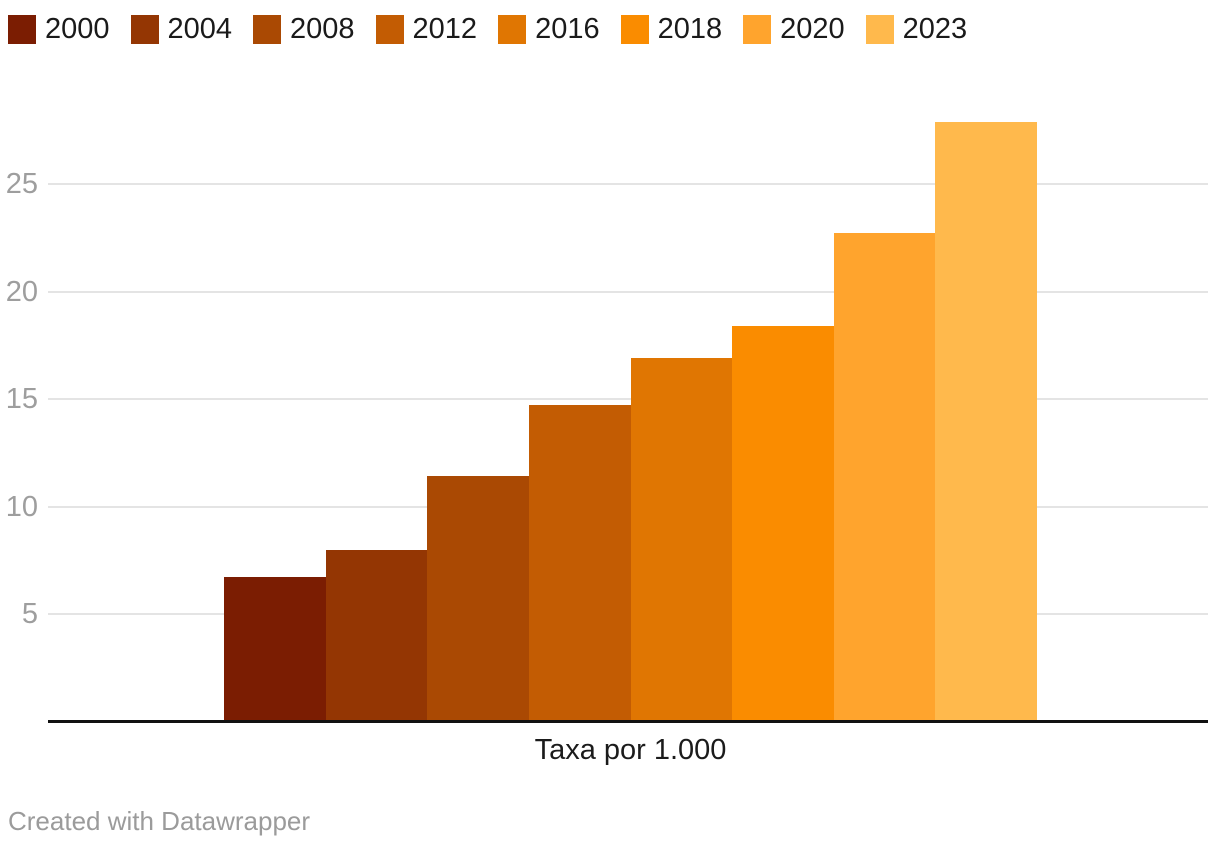 The width and height of the screenshot is (1220, 844). I want to click on legend-item: 2012, so click(426, 29).